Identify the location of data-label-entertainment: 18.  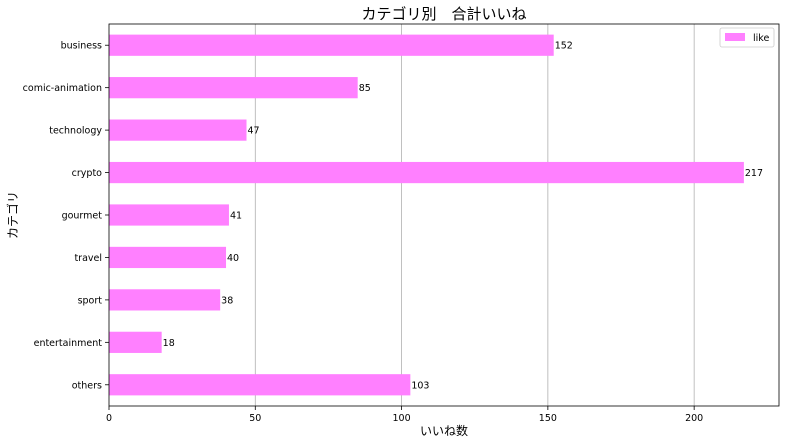
(169, 343).